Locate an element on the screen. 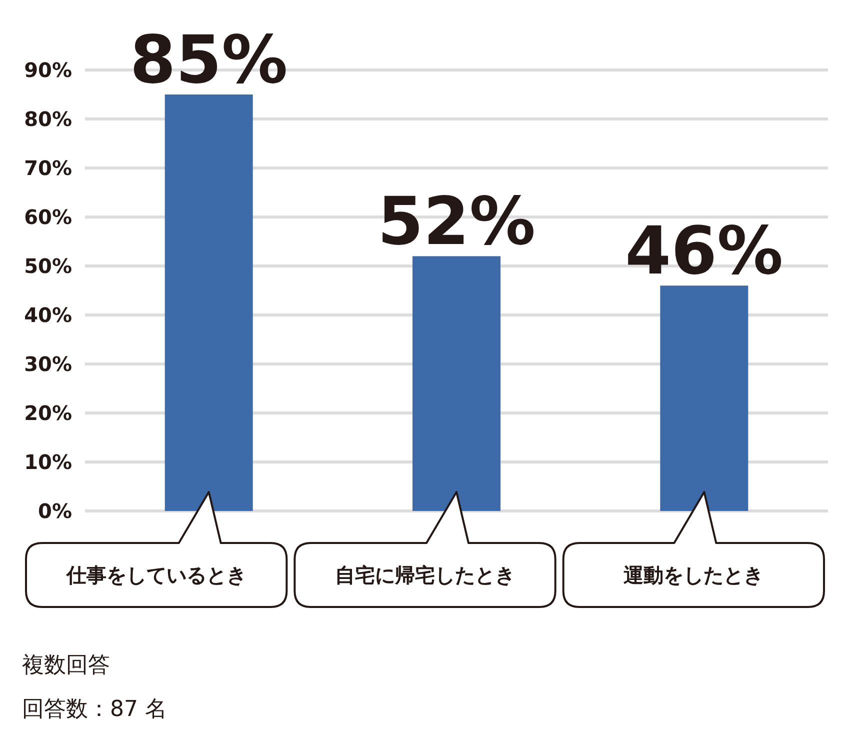 The width and height of the screenshot is (848, 744). data-label: 85% is located at coordinates (209, 60).